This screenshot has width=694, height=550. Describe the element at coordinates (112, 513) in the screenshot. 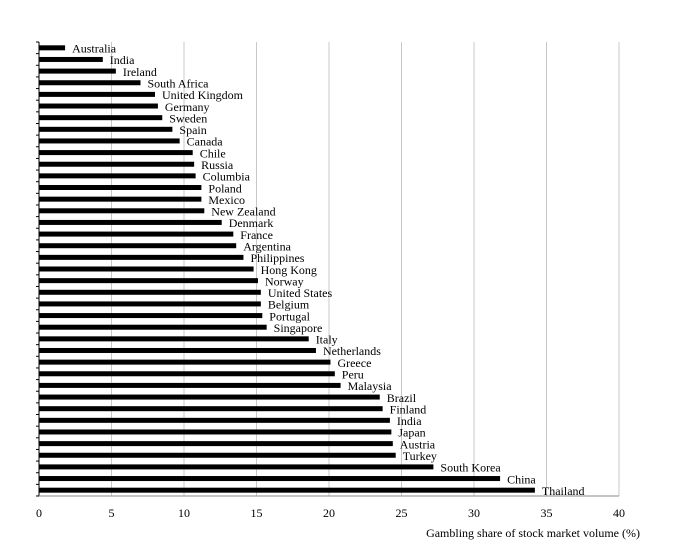

I see `x-tick-label: 5` at that location.